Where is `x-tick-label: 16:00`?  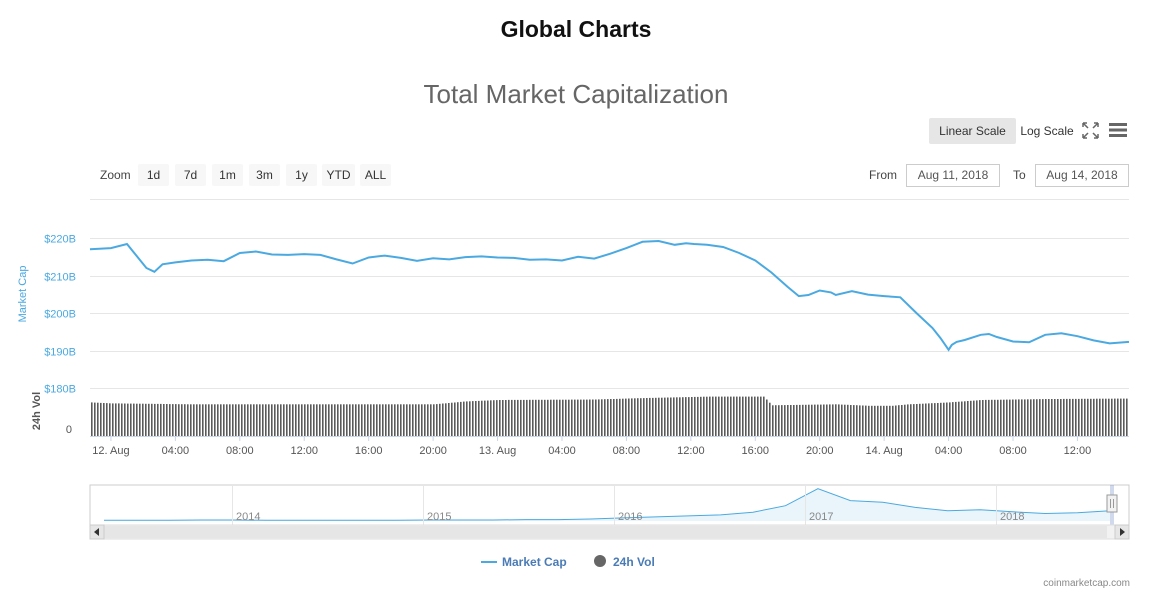 x-tick-label: 16:00 is located at coordinates (756, 451).